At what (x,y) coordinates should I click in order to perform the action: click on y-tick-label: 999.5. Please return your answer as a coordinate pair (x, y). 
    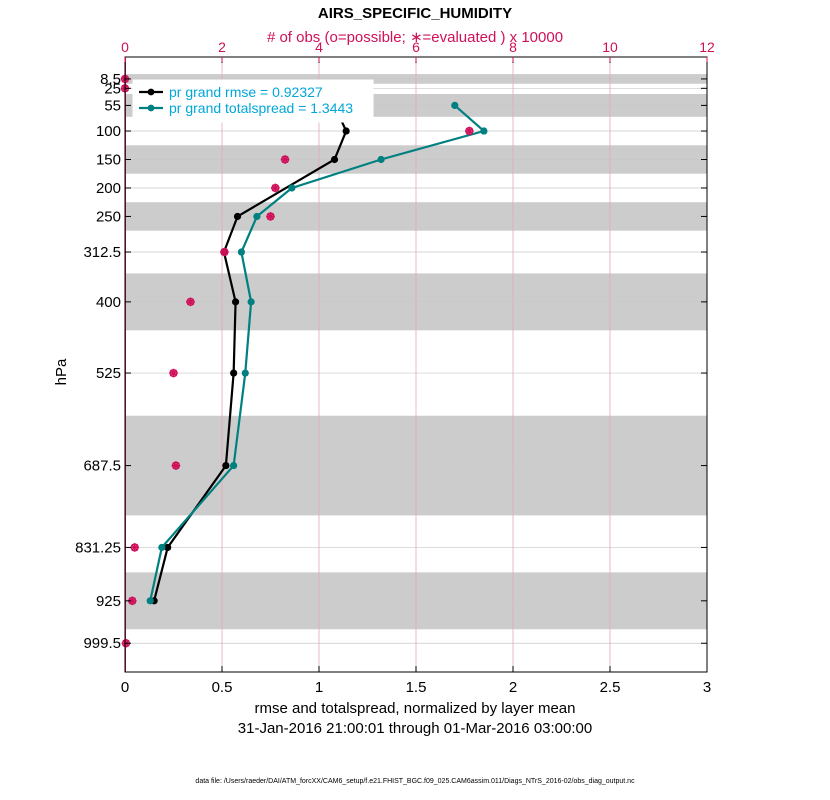
    Looking at the image, I should click on (102, 643).